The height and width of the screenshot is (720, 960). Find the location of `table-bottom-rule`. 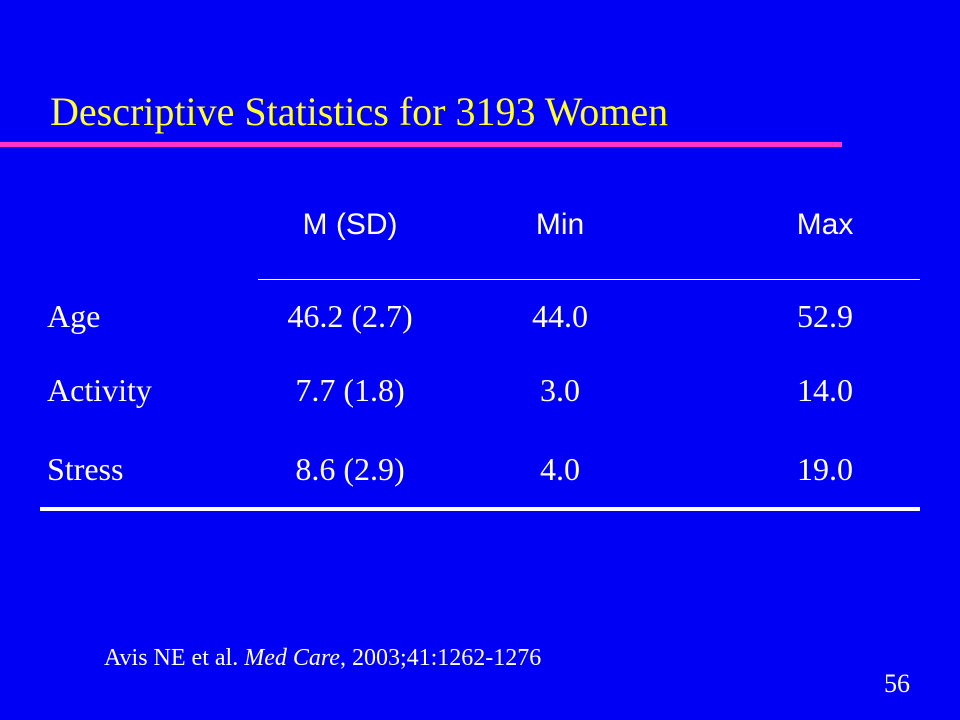

table-bottom-rule is located at coordinates (480, 509).